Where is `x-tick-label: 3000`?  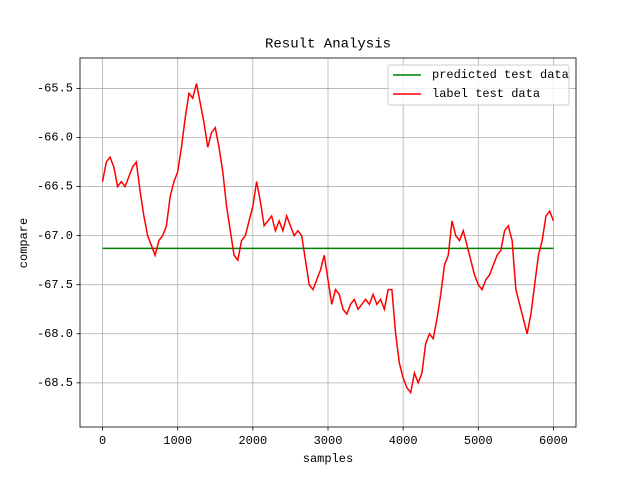 x-tick-label: 3000 is located at coordinates (328, 441).